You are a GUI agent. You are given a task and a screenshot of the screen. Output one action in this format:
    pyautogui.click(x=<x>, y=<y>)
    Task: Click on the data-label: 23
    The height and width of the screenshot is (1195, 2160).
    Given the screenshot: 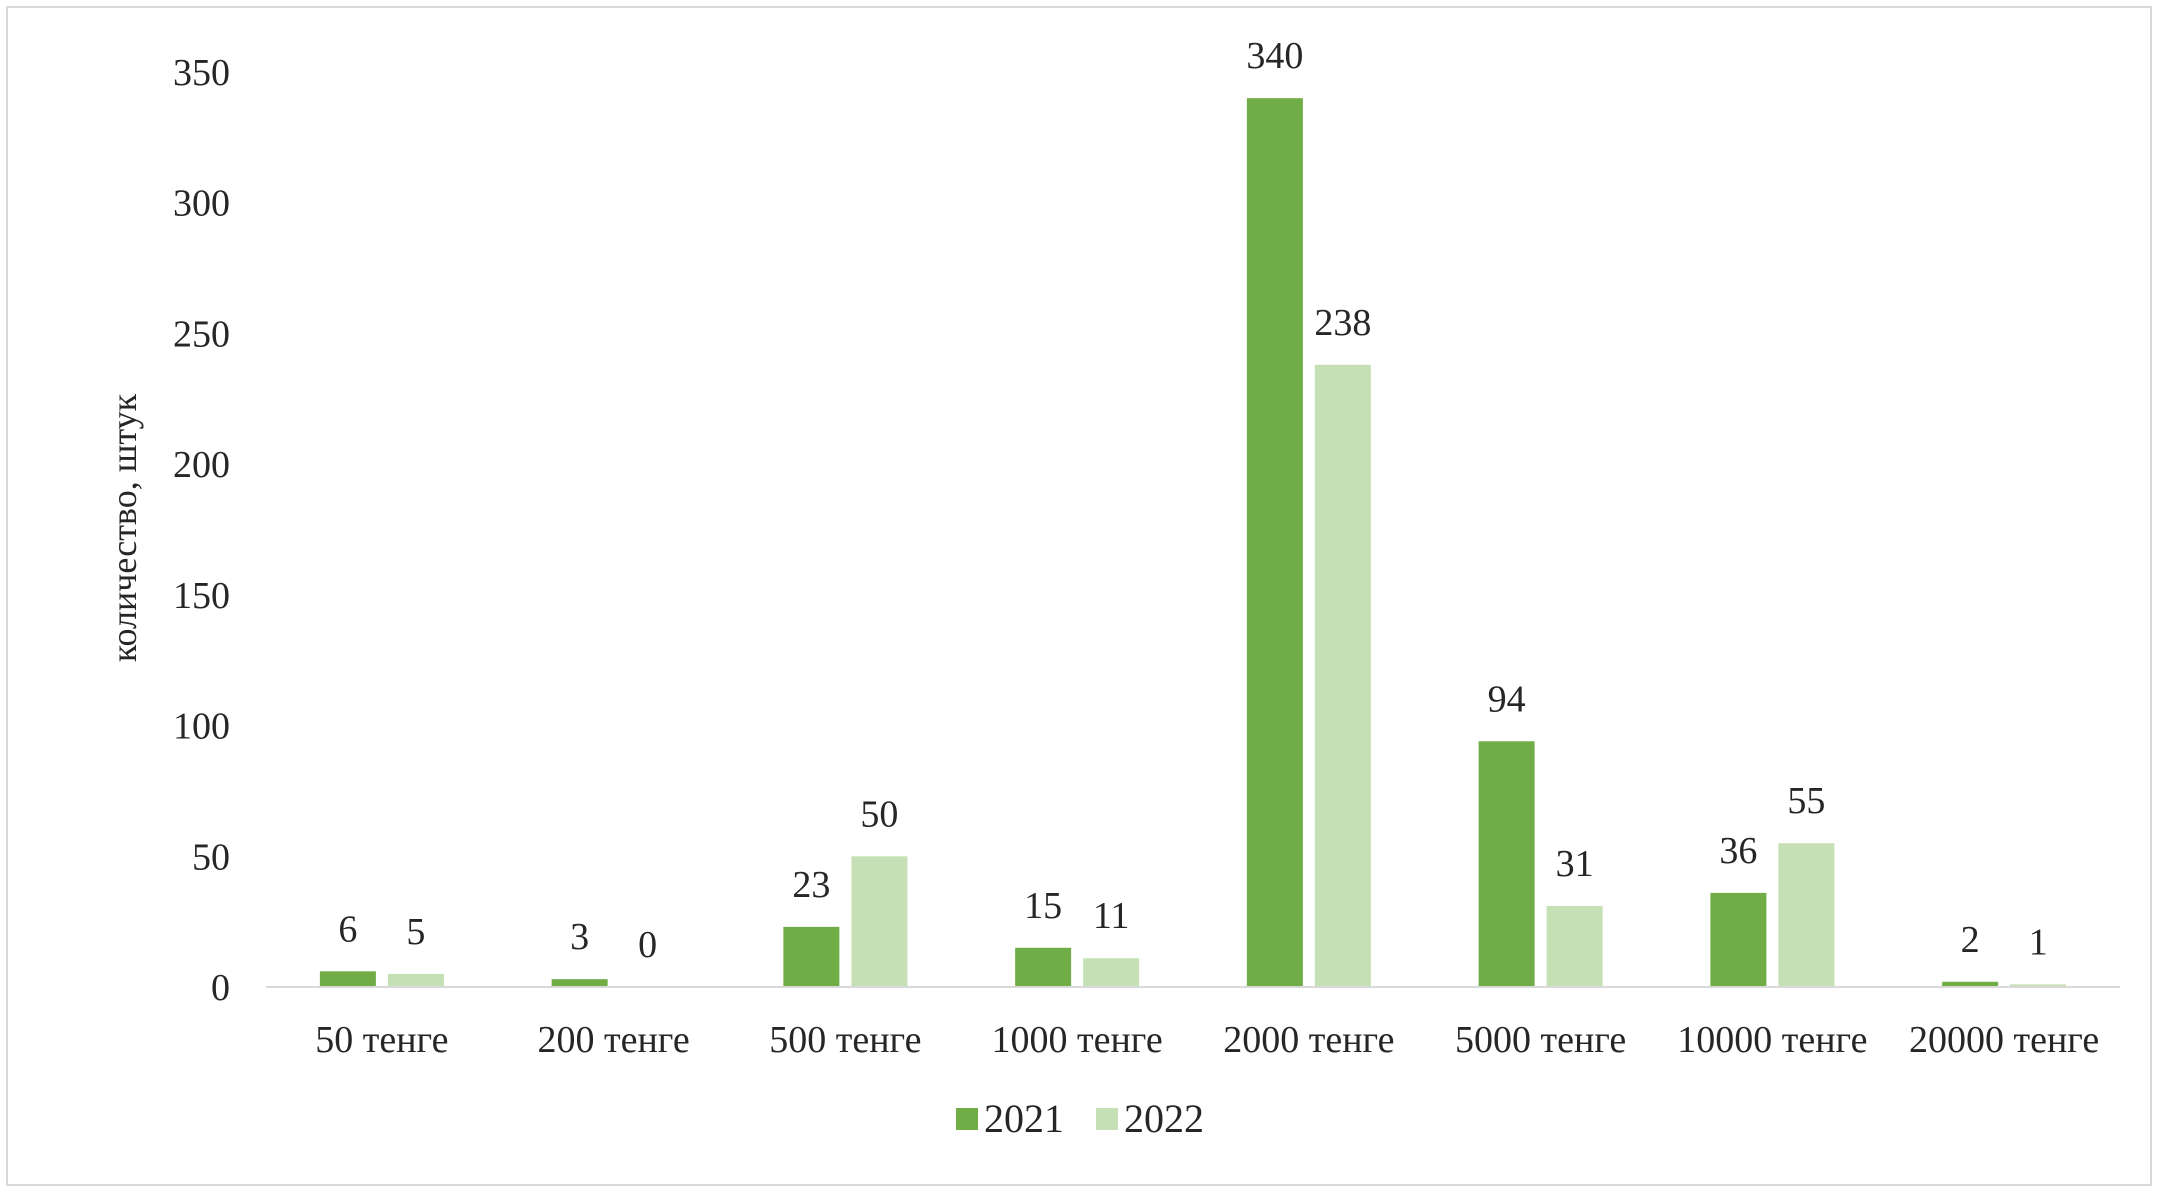 What is the action you would take?
    pyautogui.click(x=811, y=885)
    